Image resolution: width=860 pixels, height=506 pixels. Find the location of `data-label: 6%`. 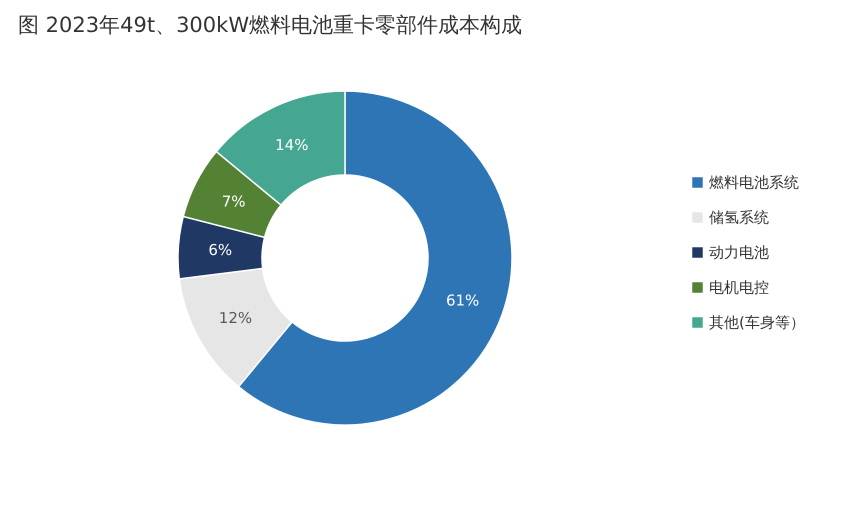

data-label: 6% is located at coordinates (220, 250).